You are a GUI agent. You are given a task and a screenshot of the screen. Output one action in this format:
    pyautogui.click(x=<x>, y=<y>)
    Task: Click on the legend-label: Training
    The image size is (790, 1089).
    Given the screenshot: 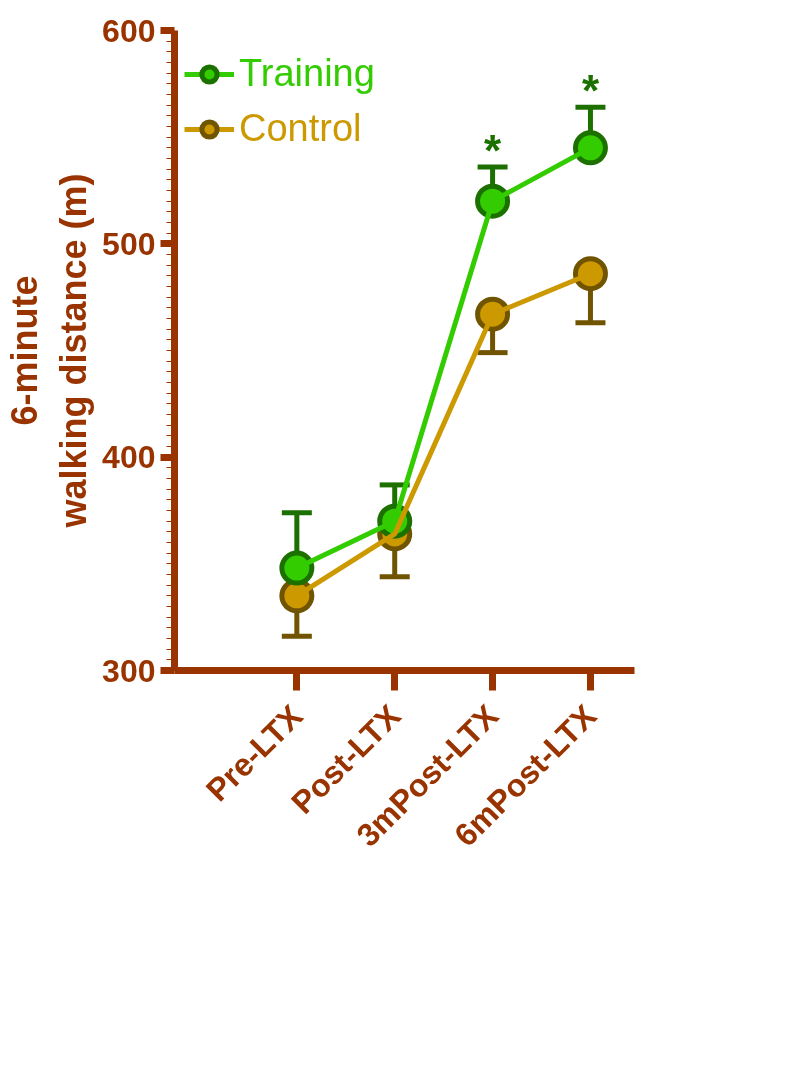 What is the action you would take?
    pyautogui.click(x=307, y=73)
    